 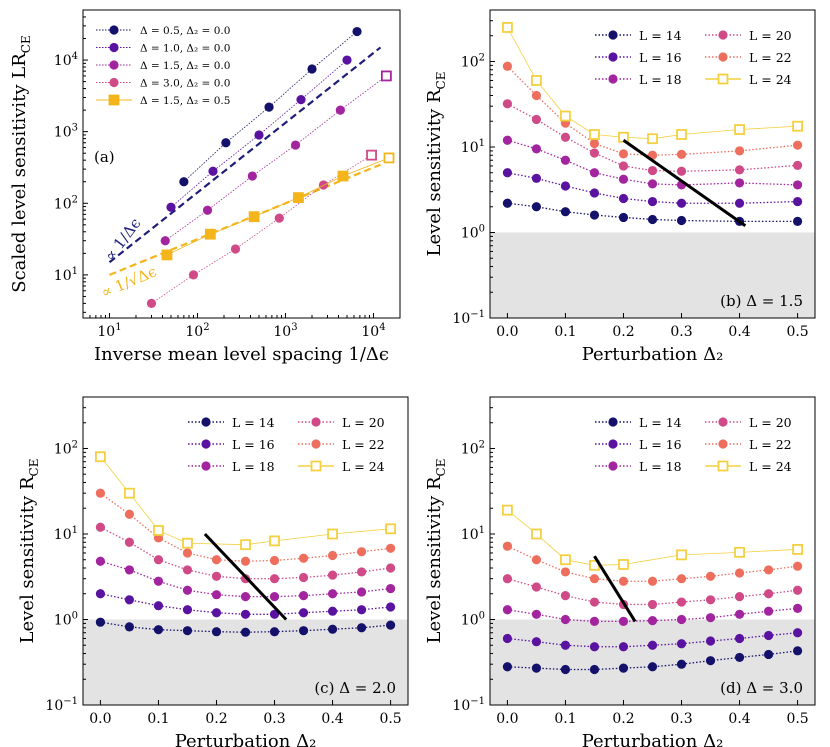 I want to click on legend-label-d: L = 20, so click(x=770, y=422).